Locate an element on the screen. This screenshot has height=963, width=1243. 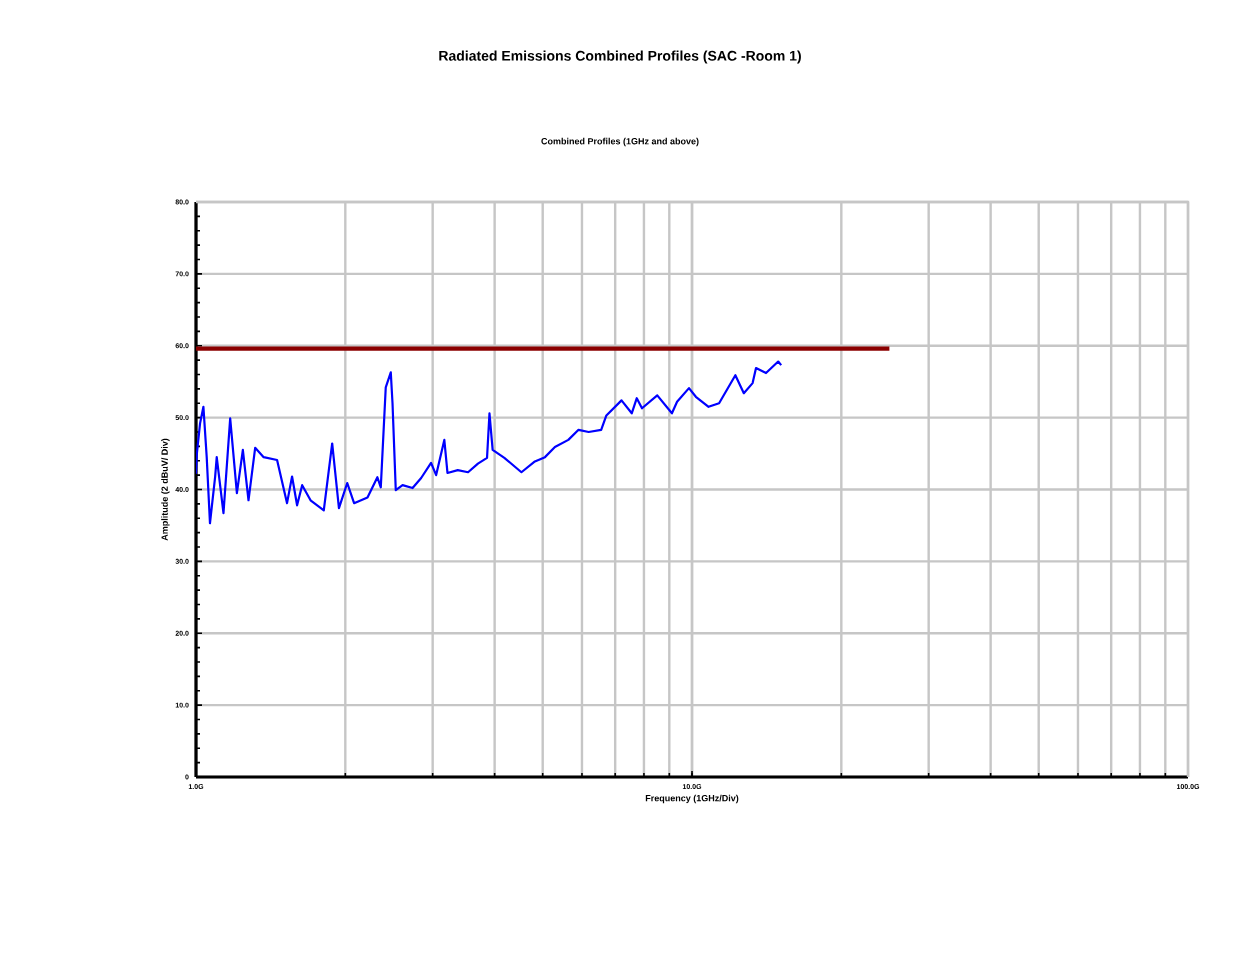
chart-subtitle: Combined Profiles (1GHz and above) is located at coordinates (620, 142).